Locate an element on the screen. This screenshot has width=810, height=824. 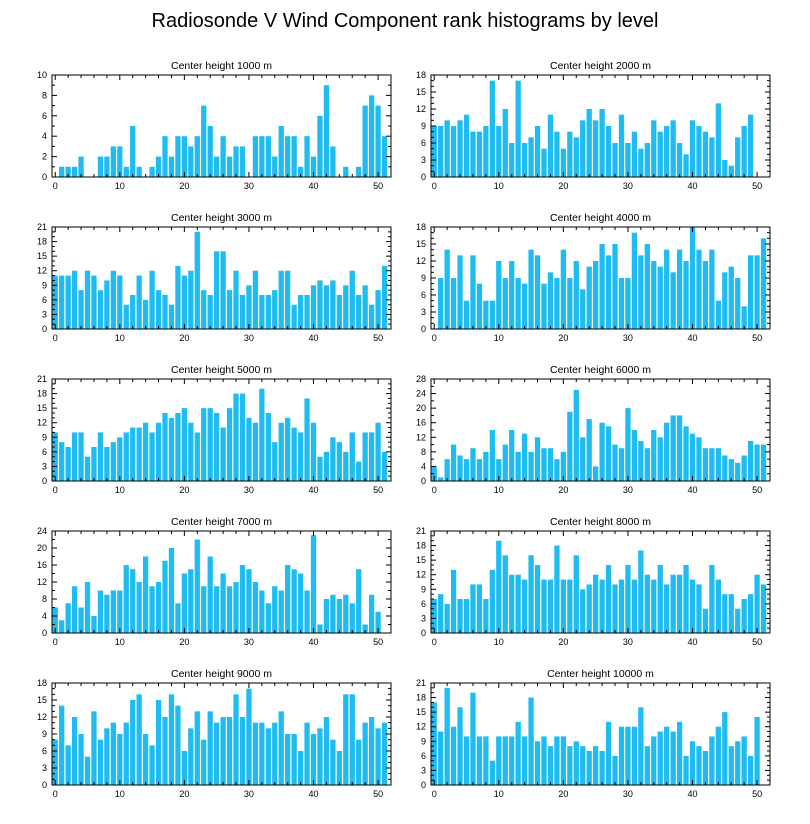
y-tick-label: 3 is located at coordinates (44, 768).